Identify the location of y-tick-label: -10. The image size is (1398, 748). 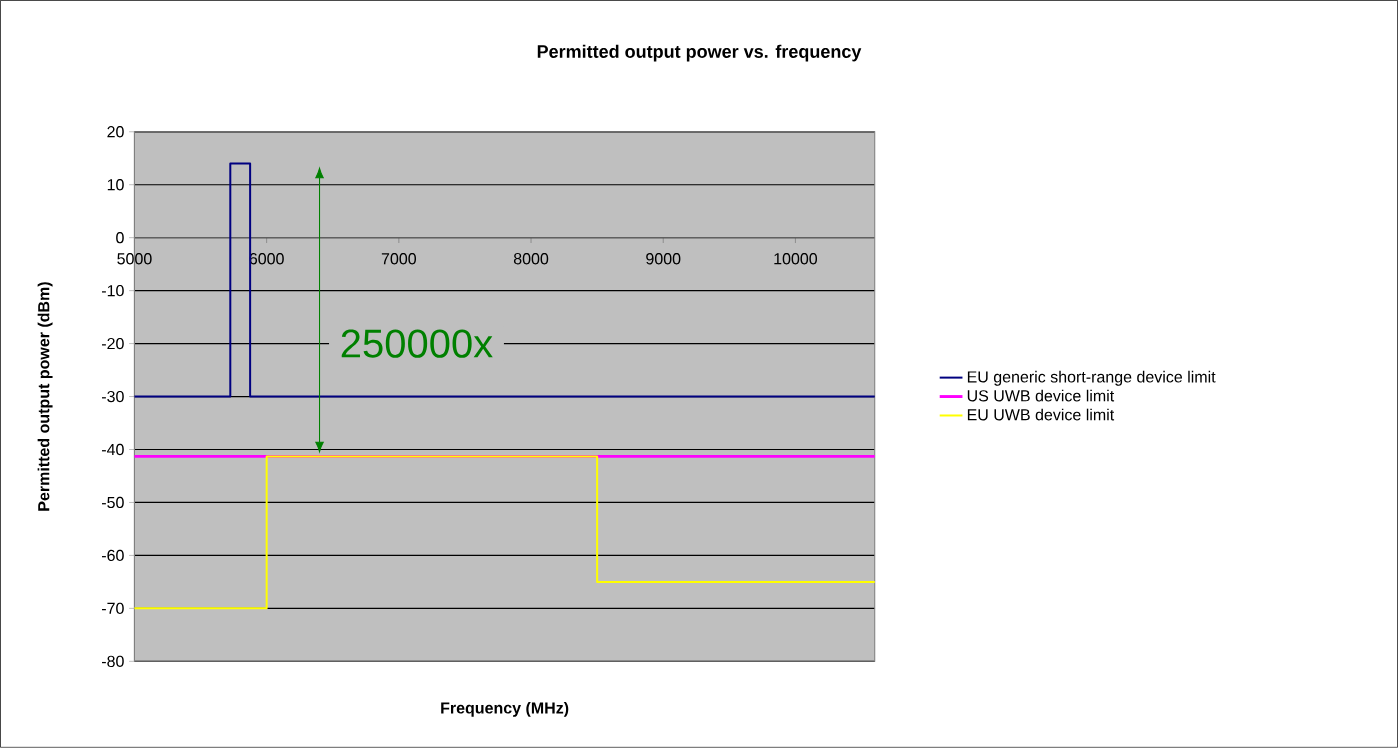
(112, 291).